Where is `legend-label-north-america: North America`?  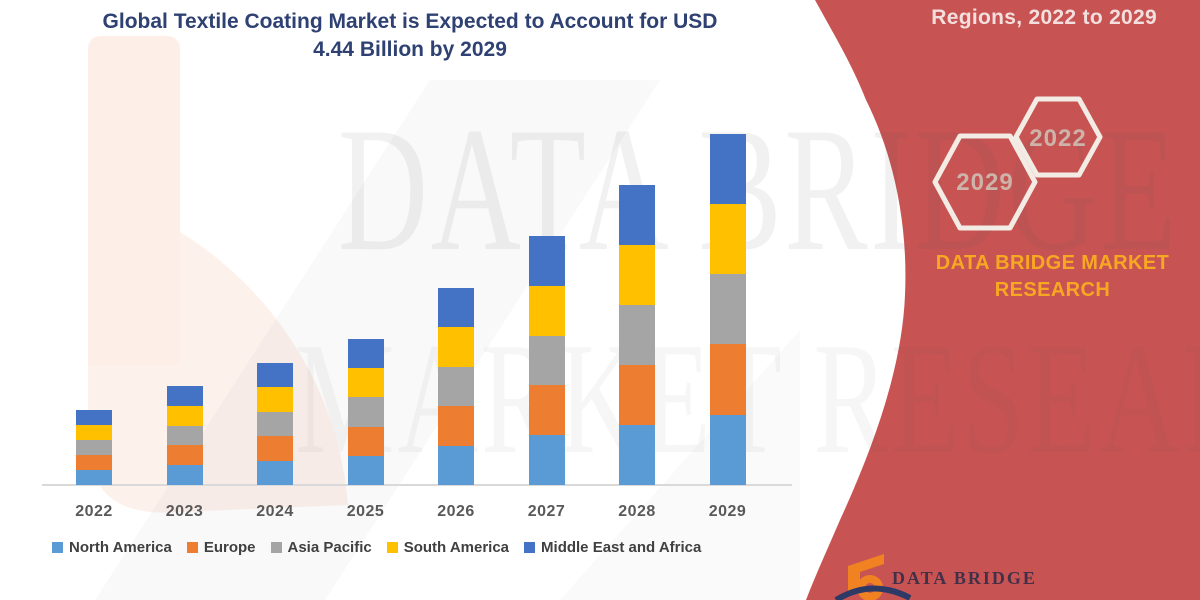
legend-label-north-america: North America is located at coordinates (120, 547).